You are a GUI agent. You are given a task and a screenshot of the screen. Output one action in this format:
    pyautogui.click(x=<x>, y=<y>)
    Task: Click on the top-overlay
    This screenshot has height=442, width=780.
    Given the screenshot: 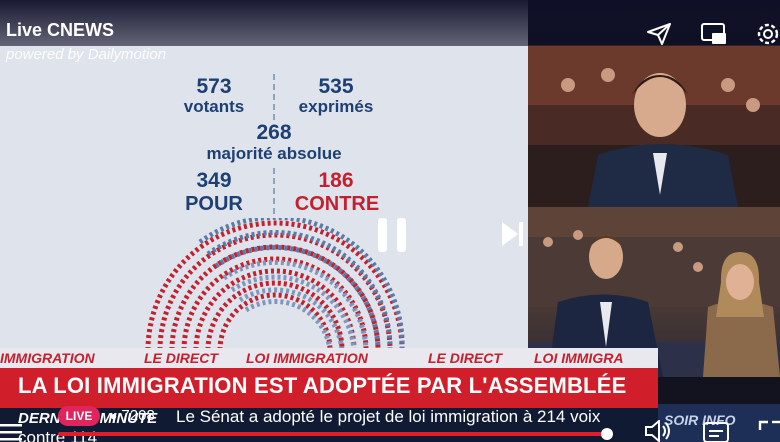 What is the action you would take?
    pyautogui.click(x=390, y=23)
    